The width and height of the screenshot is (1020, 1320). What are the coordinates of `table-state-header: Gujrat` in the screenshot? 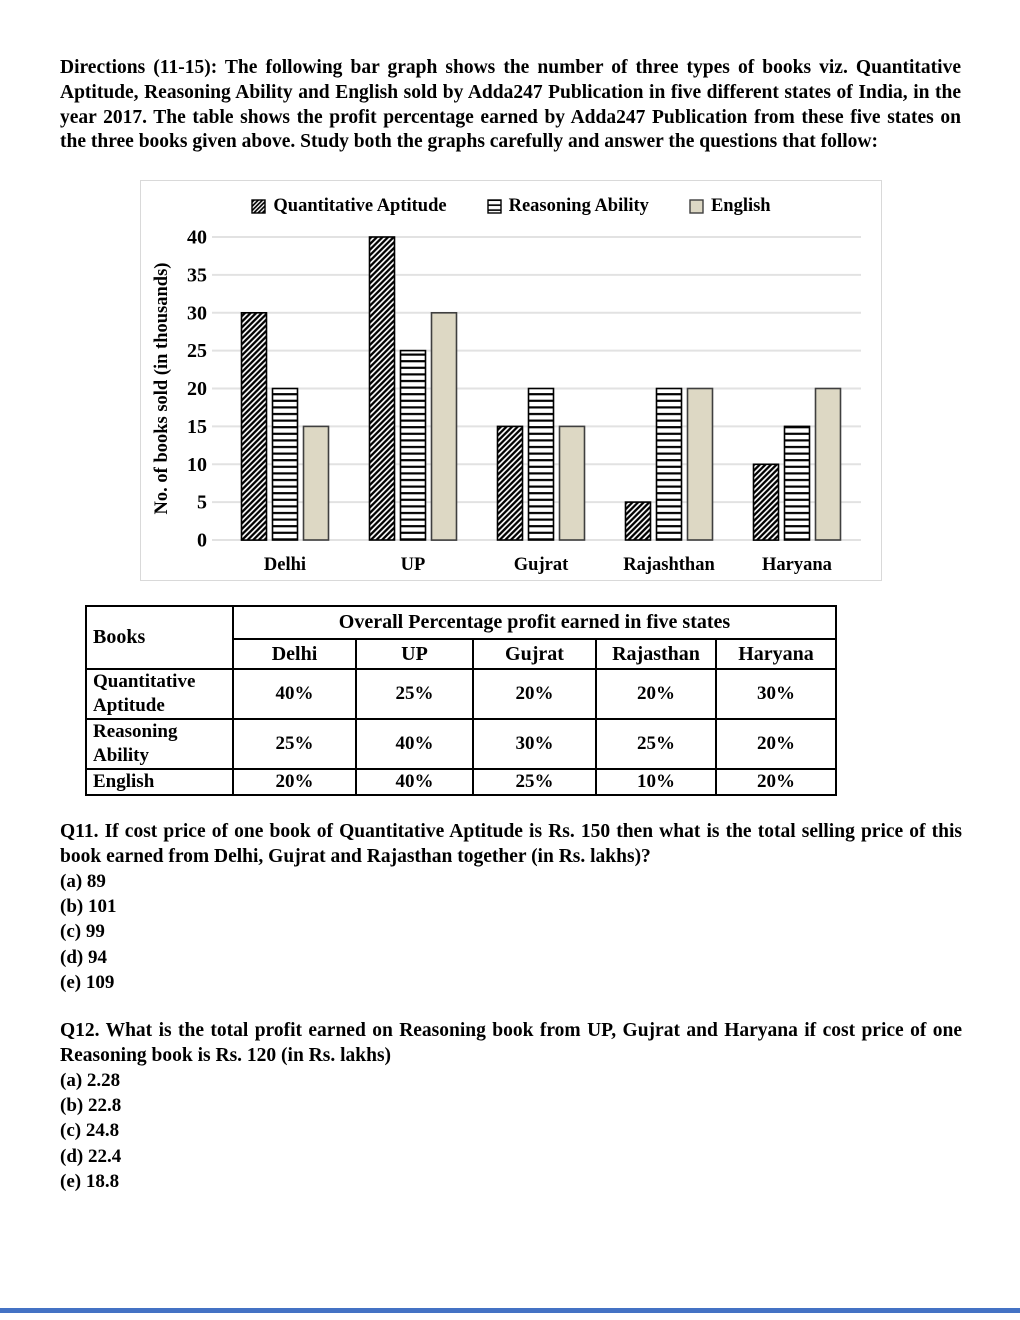 It's located at (534, 654).